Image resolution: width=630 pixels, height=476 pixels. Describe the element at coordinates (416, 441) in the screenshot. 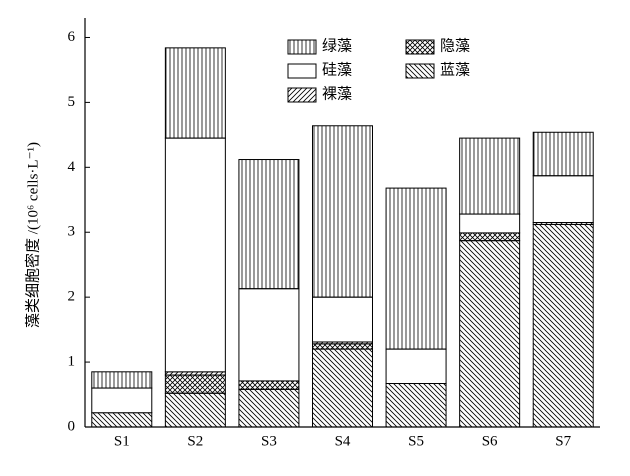

I see `x-tick-label: S5` at that location.